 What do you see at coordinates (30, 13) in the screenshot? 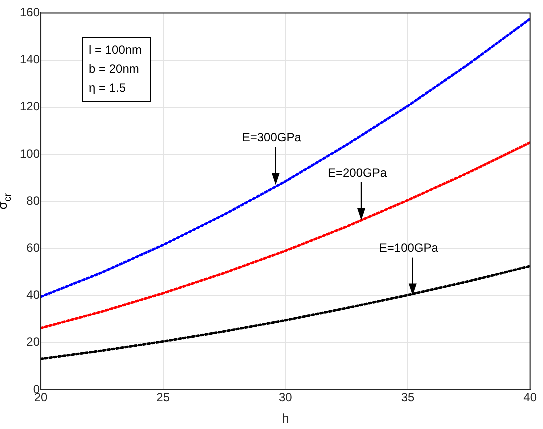
I see `y-tick-label: 160` at bounding box center [30, 13].